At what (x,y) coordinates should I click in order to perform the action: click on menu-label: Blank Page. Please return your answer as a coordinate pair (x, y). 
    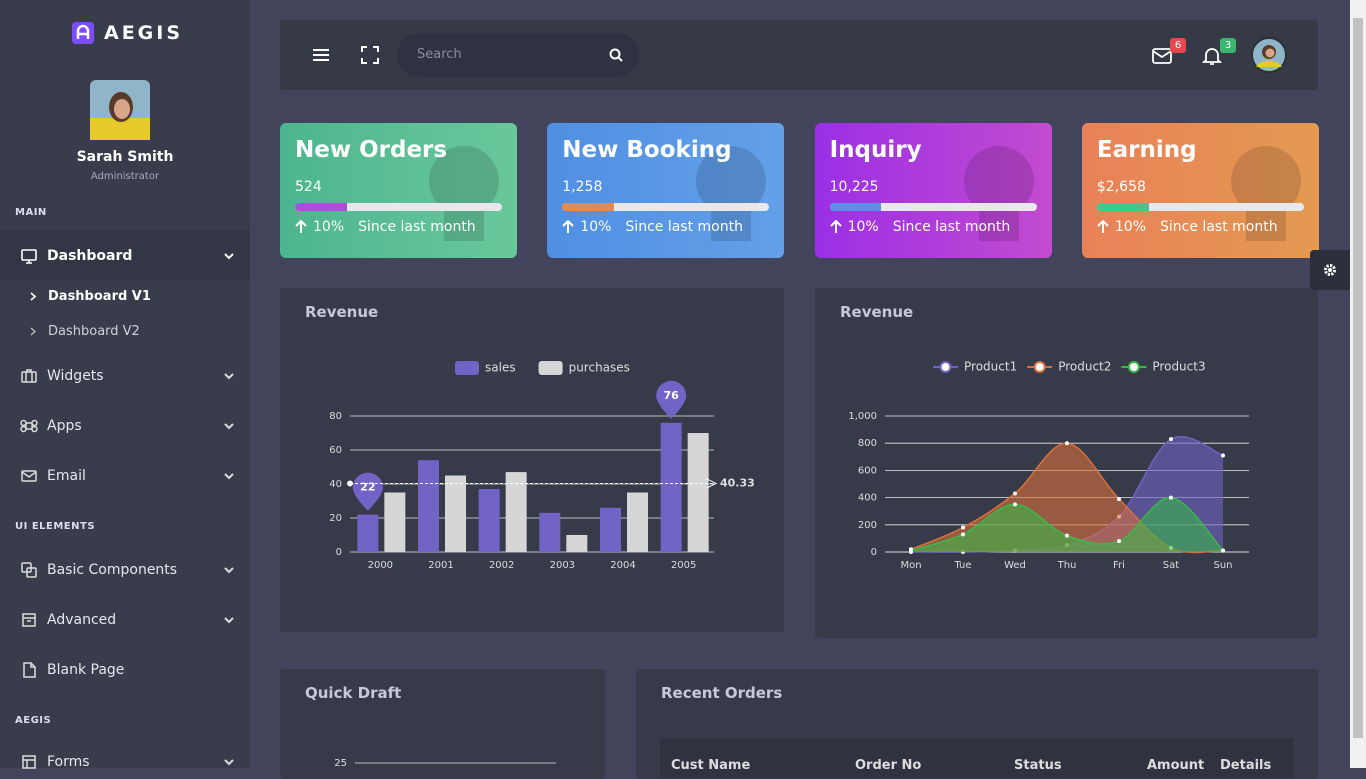
    Looking at the image, I should click on (86, 670).